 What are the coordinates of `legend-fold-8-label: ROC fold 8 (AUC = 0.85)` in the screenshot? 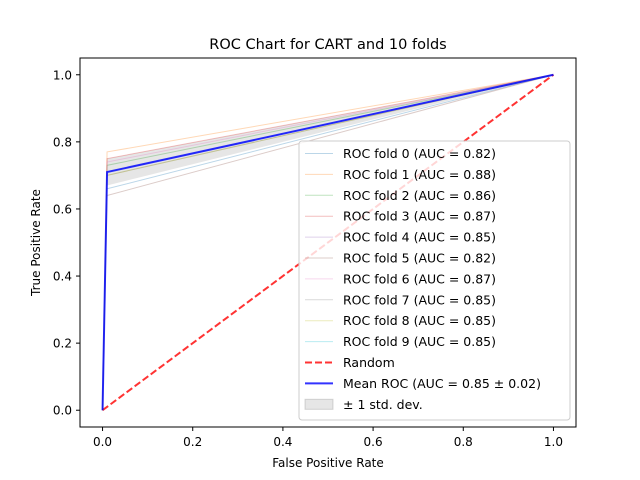 It's located at (419, 320).